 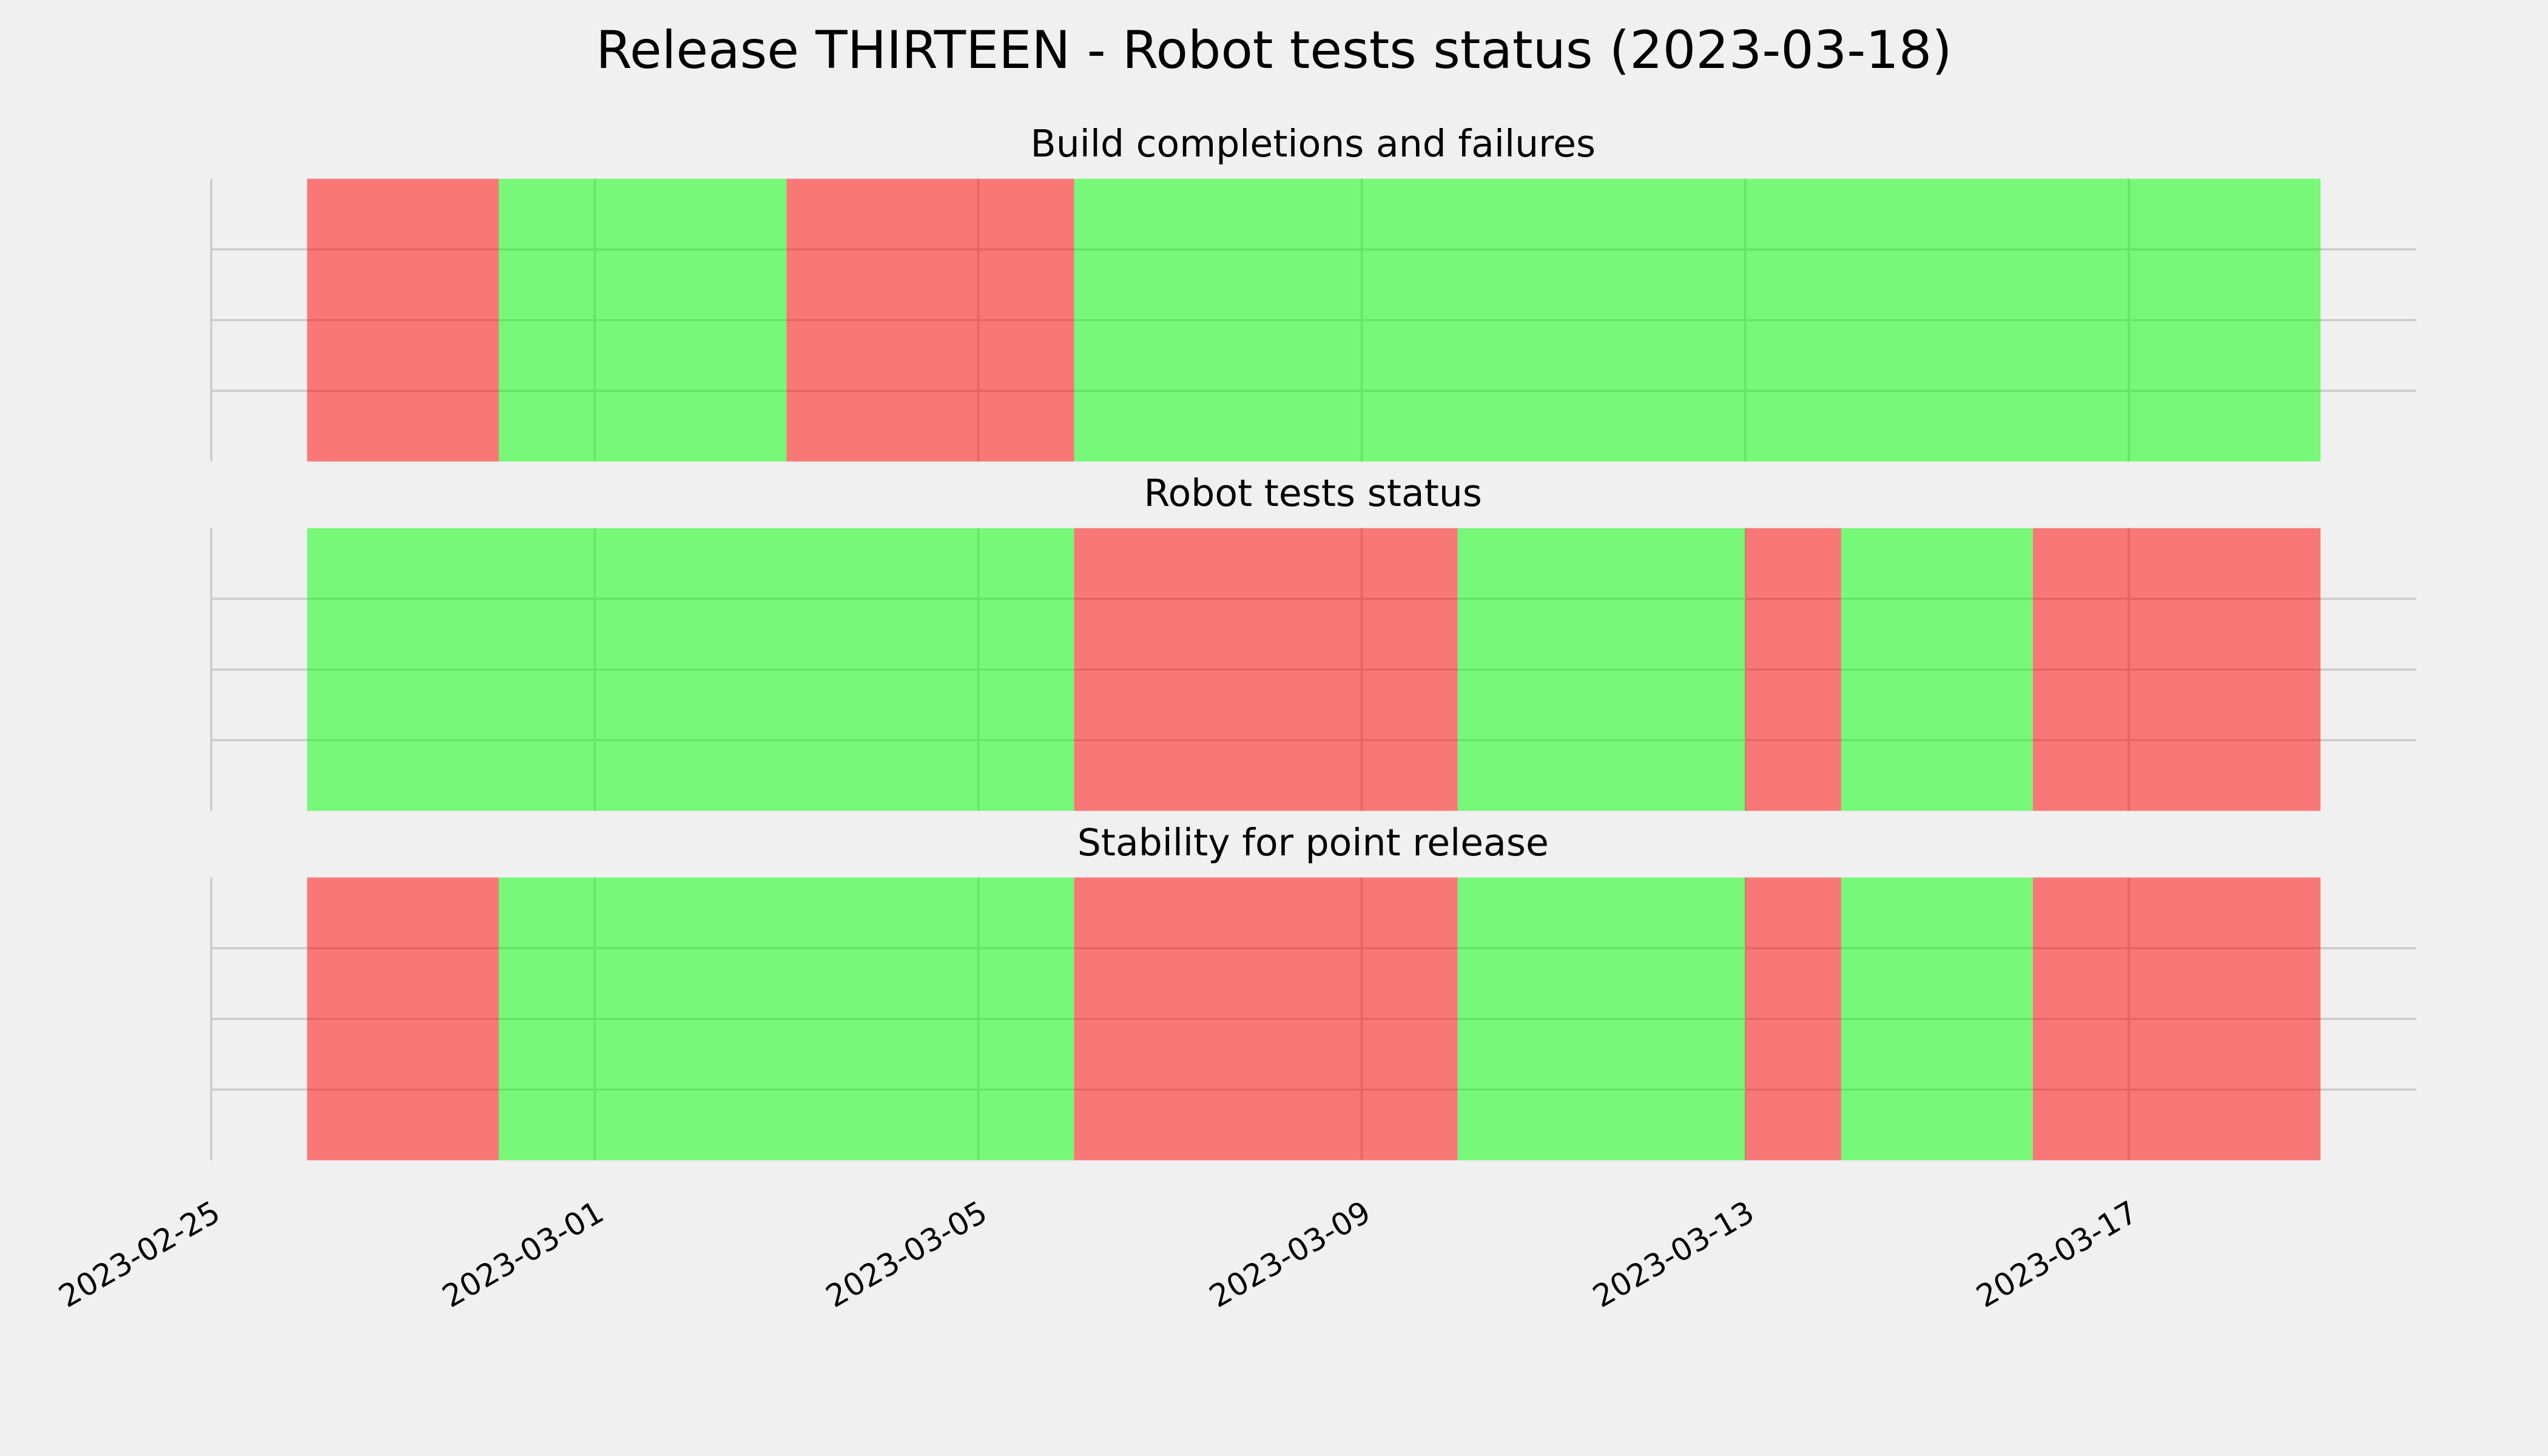 What do you see at coordinates (1313, 144) in the screenshot?
I see `panel-title: Build completions and failures` at bounding box center [1313, 144].